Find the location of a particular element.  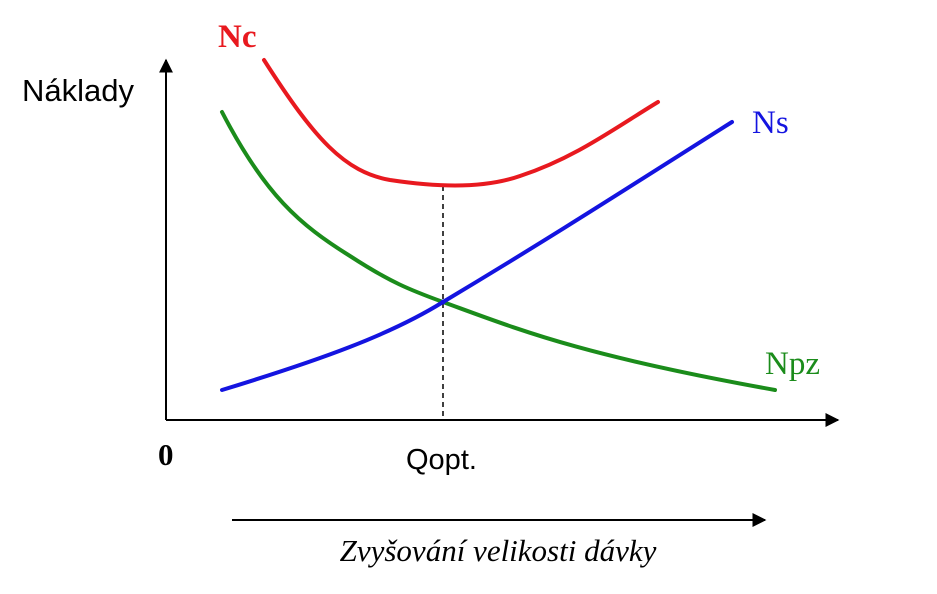

setup-cost-label: Ns is located at coordinates (770, 123).